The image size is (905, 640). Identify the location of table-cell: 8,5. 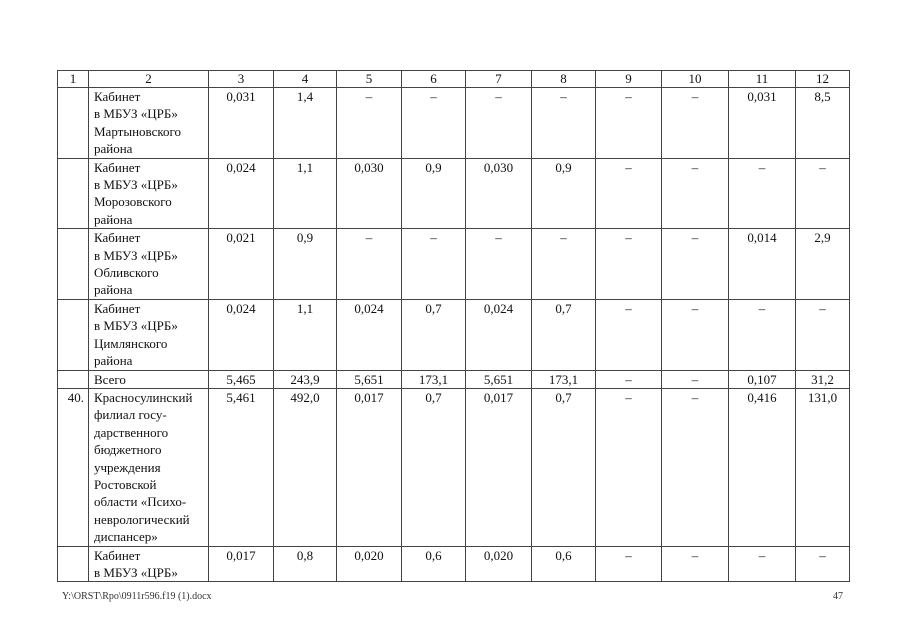
(822, 123).